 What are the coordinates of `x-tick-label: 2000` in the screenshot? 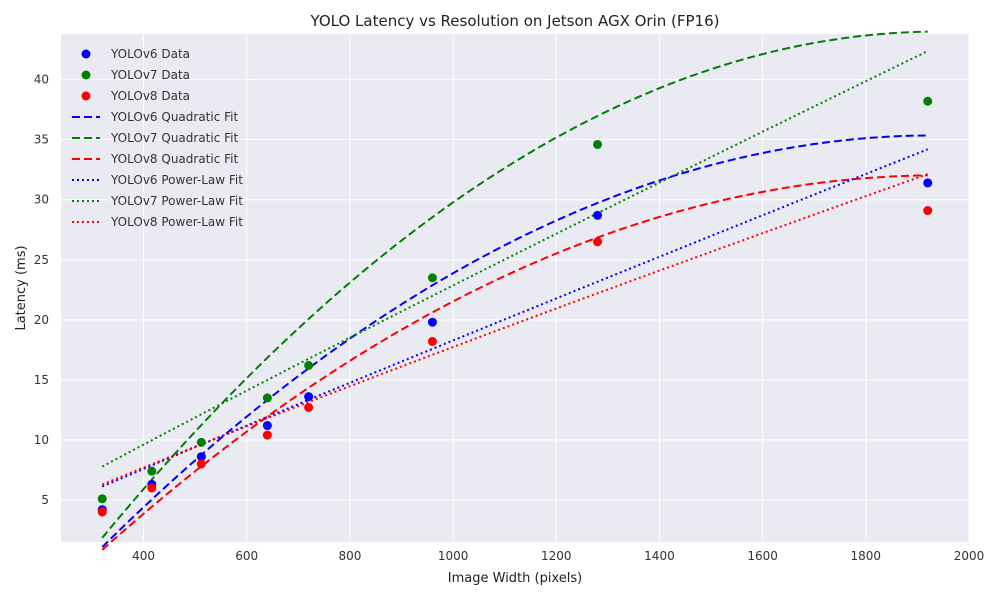 It's located at (969, 556).